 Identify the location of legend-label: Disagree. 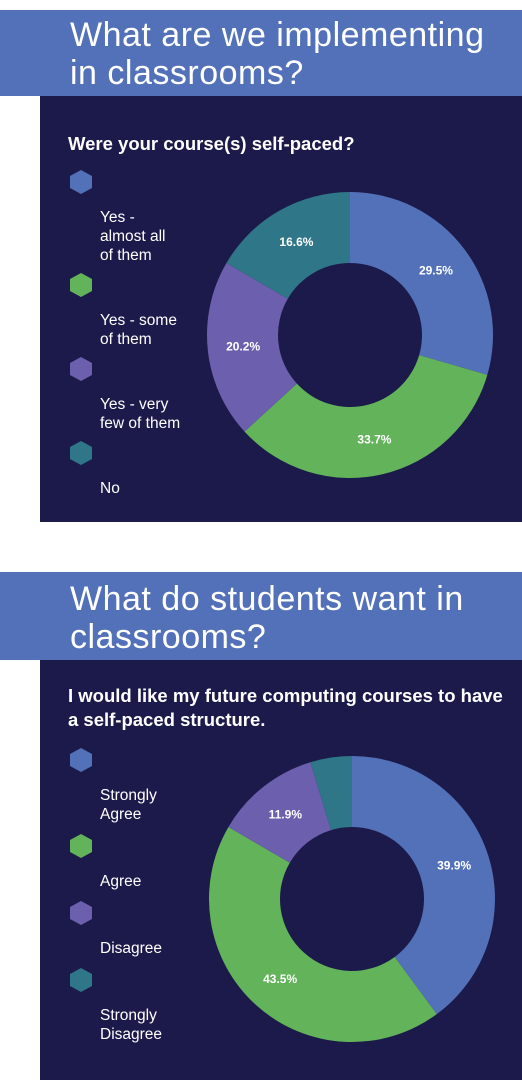
(131, 948).